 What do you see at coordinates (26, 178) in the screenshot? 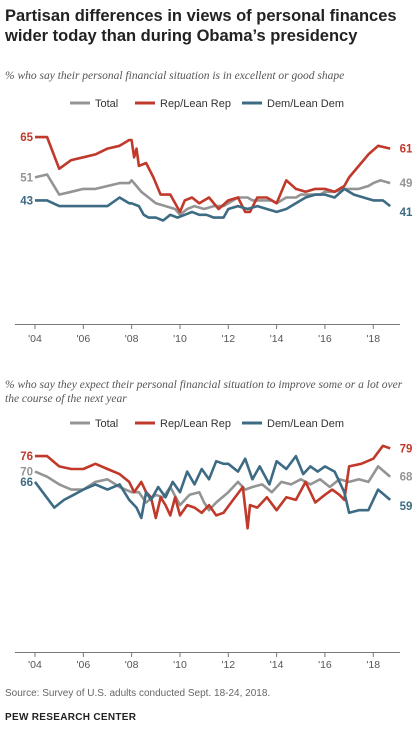
I see `start-value-label: 51` at bounding box center [26, 178].